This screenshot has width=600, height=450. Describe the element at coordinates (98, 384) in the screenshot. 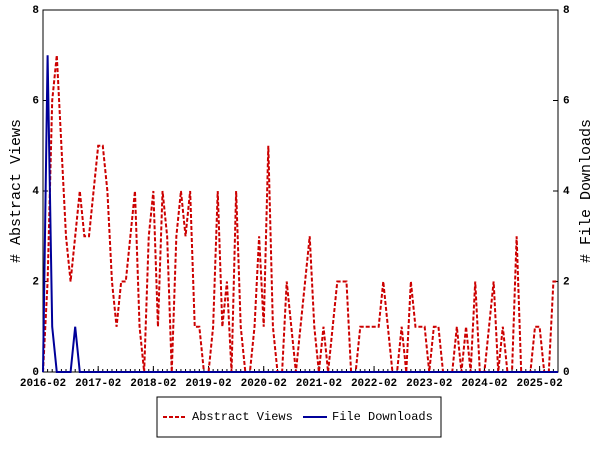

I see `x-tick-label: 2017-02` at that location.